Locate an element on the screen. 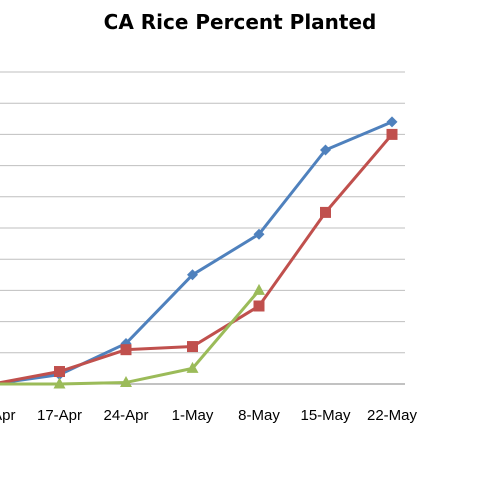 The image size is (480, 480). chart-title: CA Rice Percent Planted is located at coordinates (240, 22).